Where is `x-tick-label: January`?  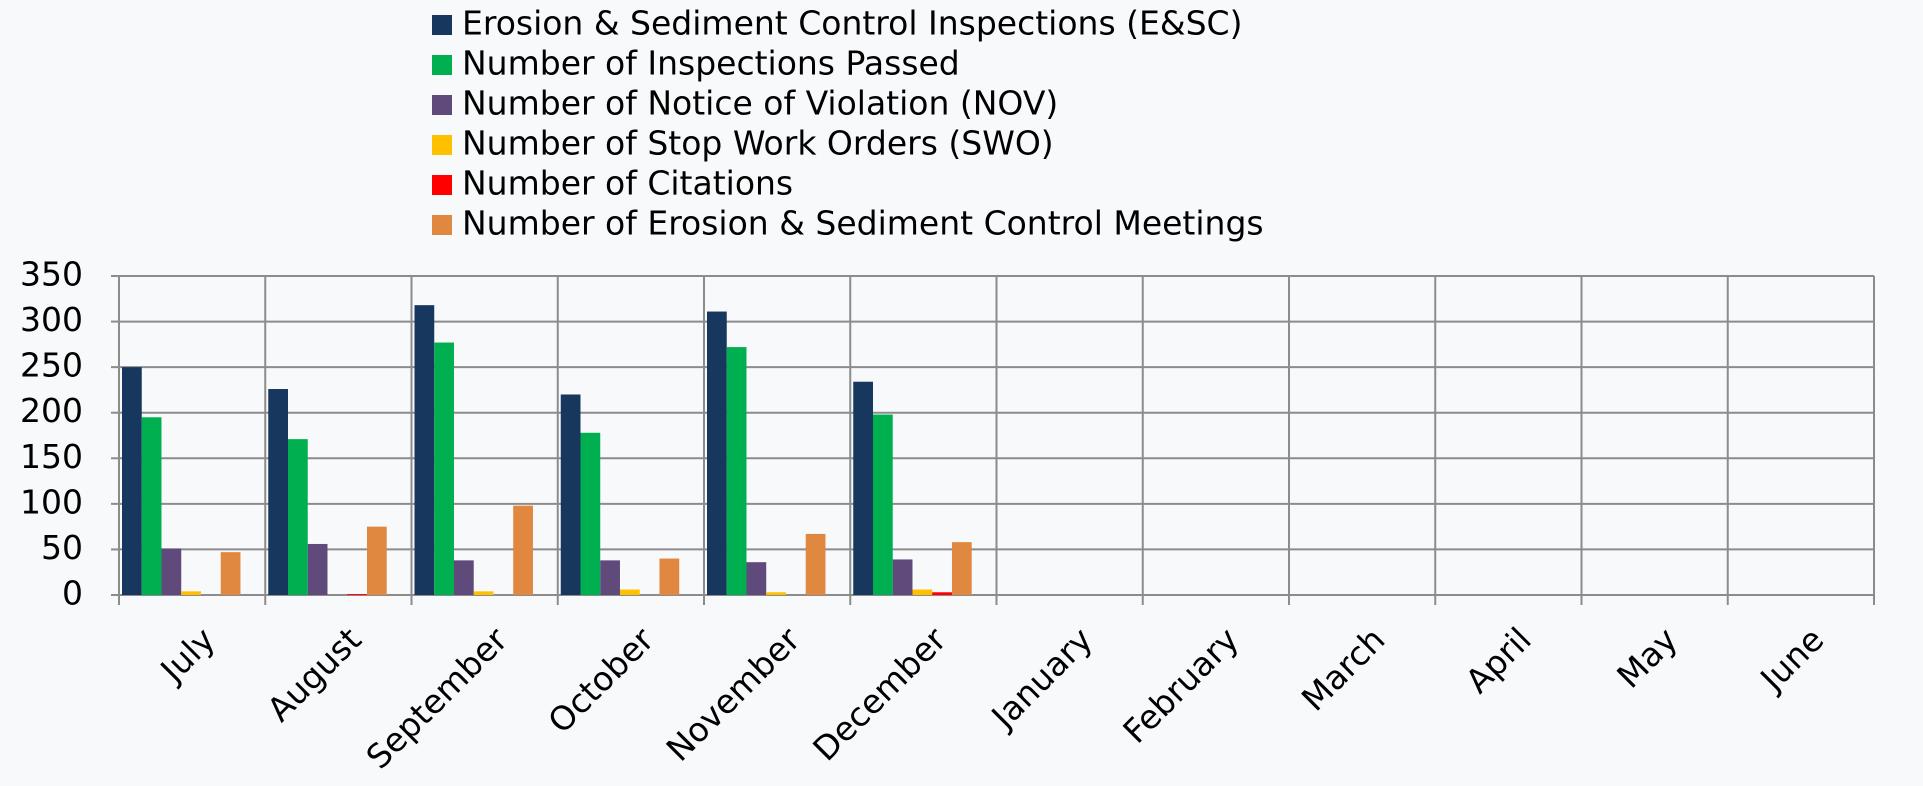
x-tick-label: January is located at coordinates (1041, 678).